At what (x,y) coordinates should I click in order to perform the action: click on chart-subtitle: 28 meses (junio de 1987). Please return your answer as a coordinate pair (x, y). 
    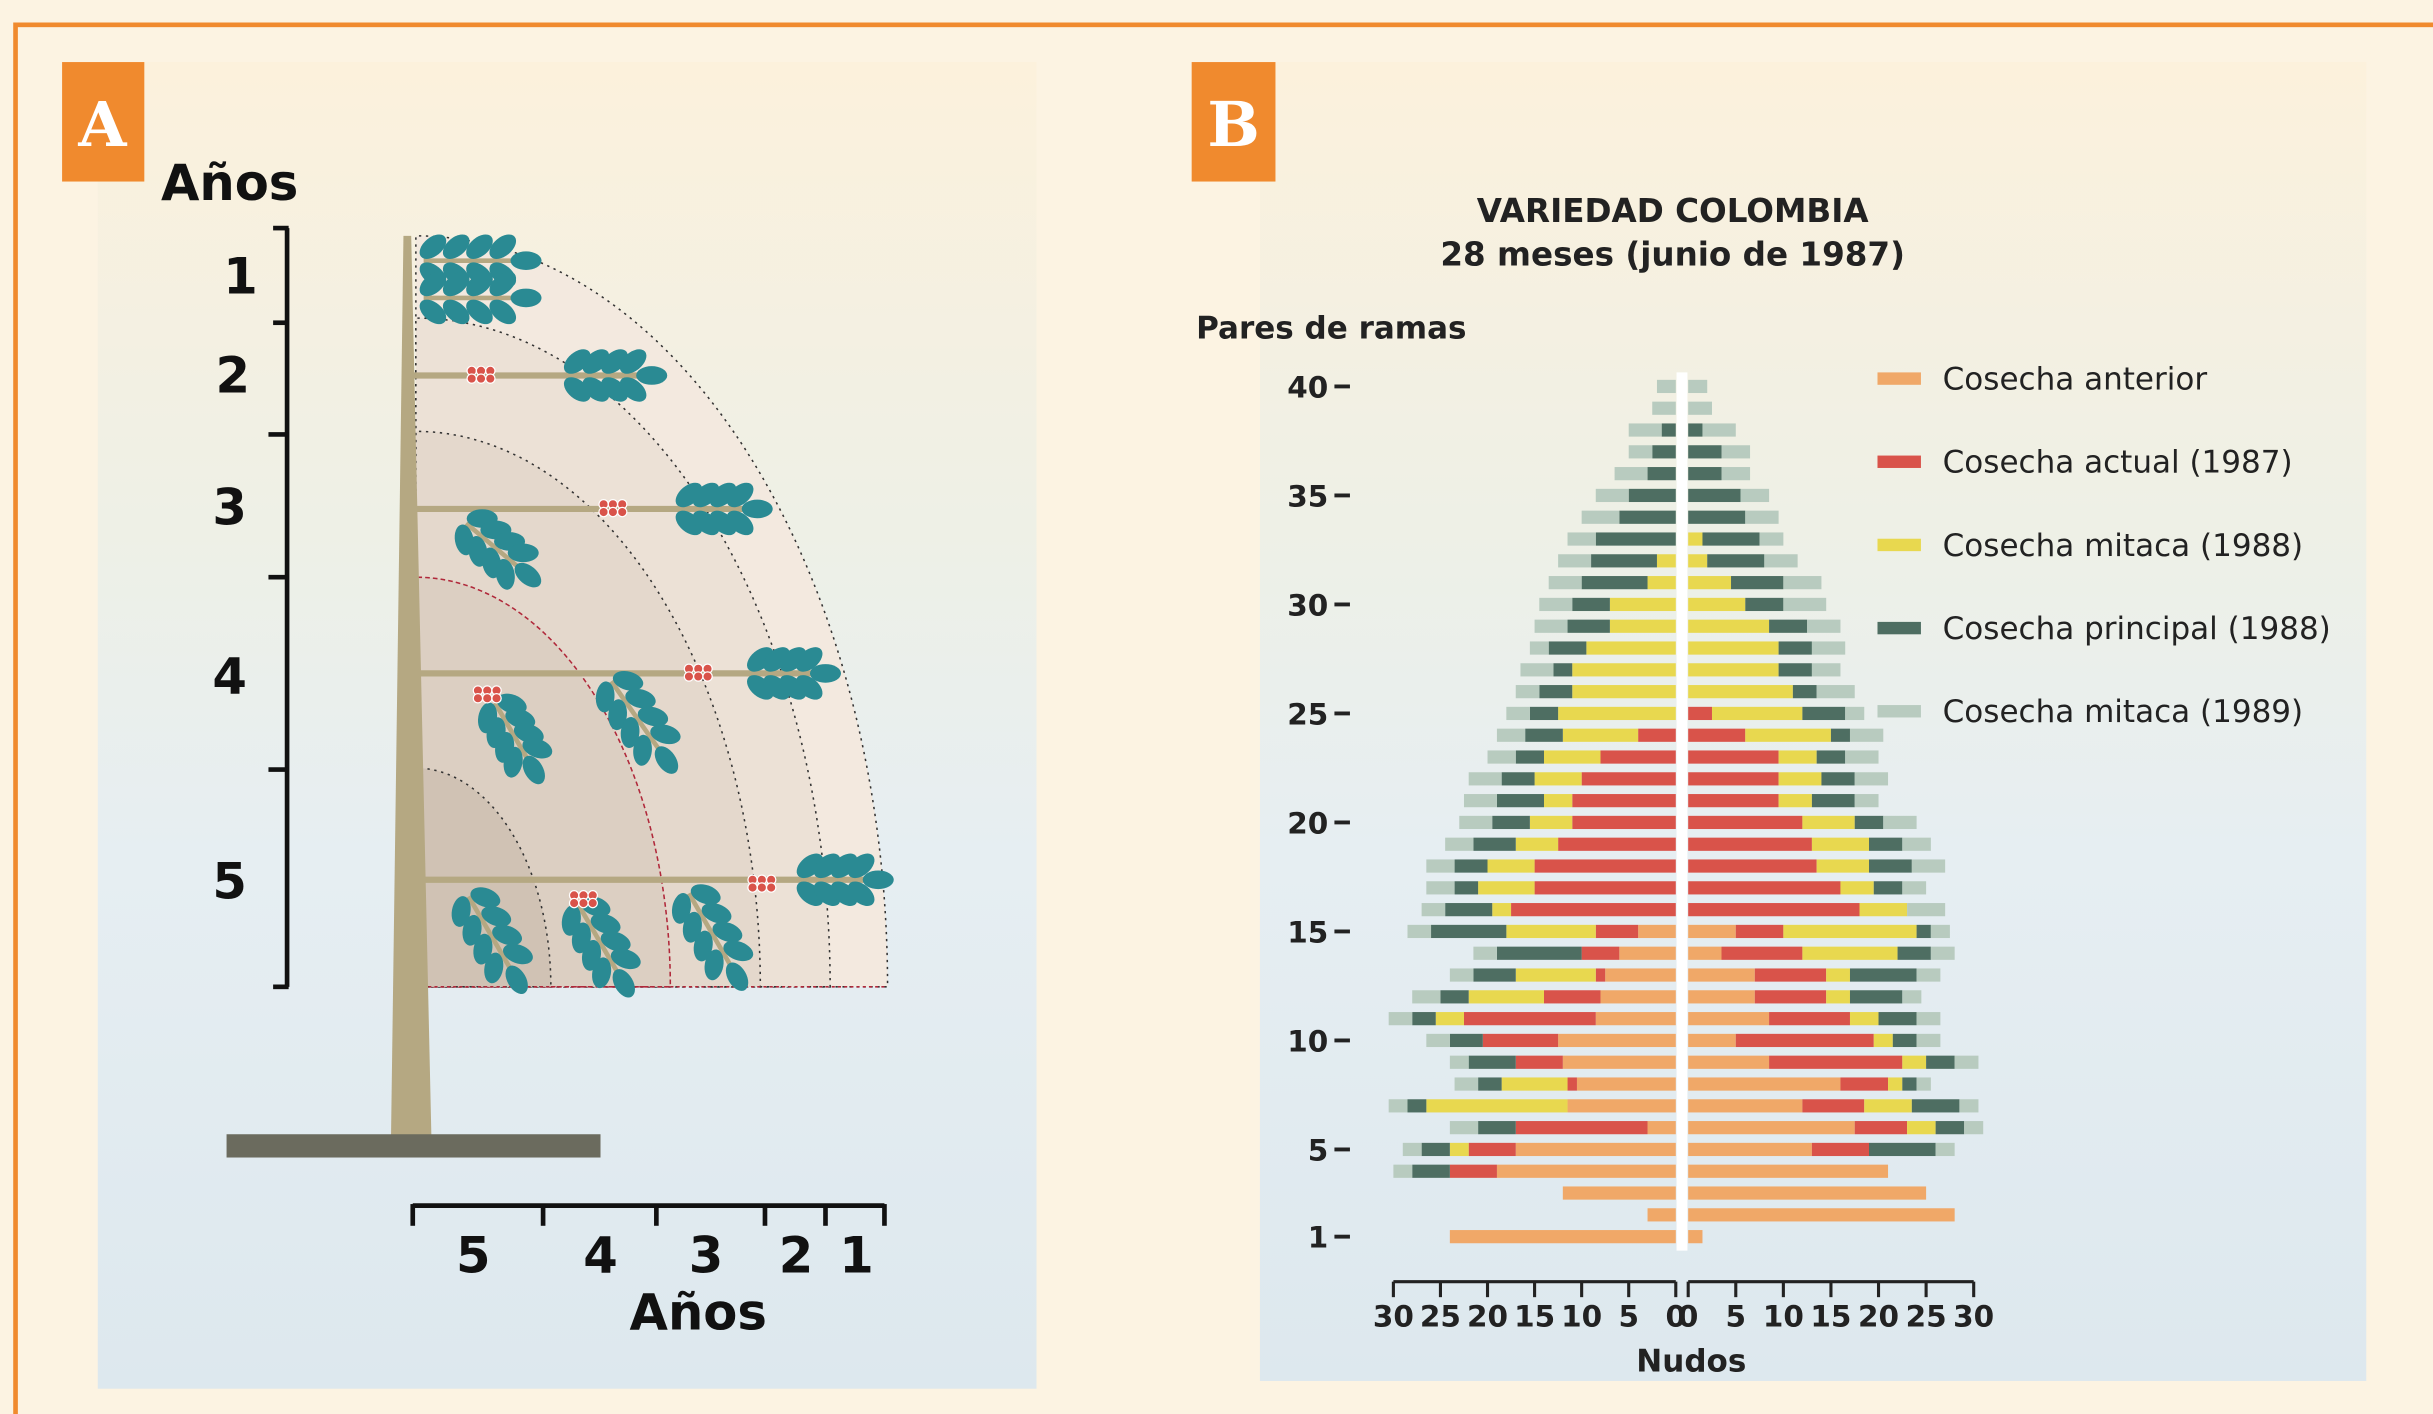
    Looking at the image, I should click on (1672, 254).